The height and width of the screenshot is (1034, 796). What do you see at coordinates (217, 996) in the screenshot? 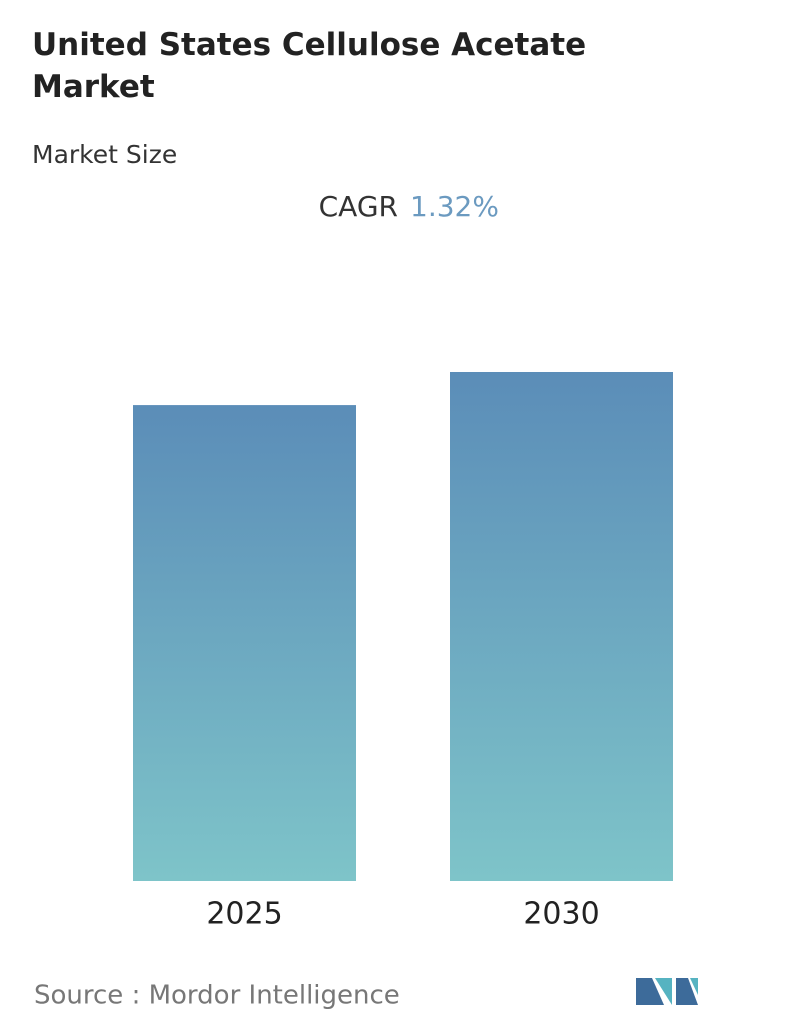
I see `source: Source : Mordor Intelligence` at bounding box center [217, 996].